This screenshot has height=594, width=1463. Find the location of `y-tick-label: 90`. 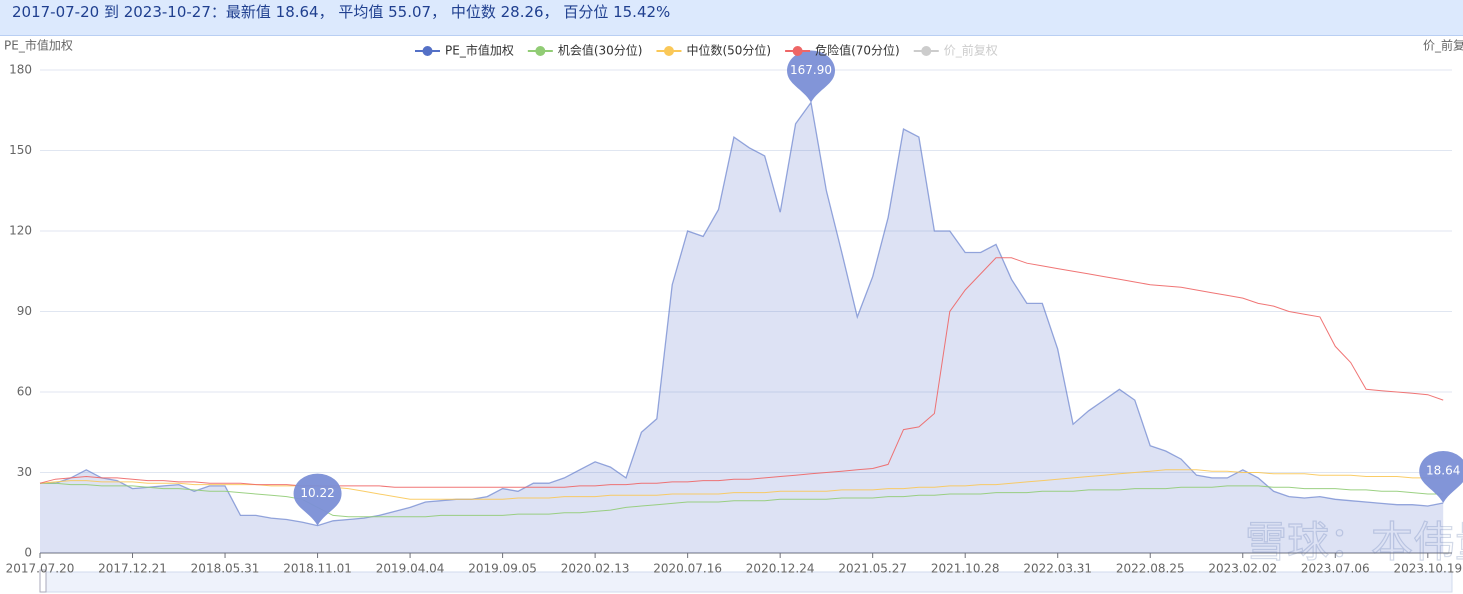

y-tick-label: 90 is located at coordinates (24, 311).